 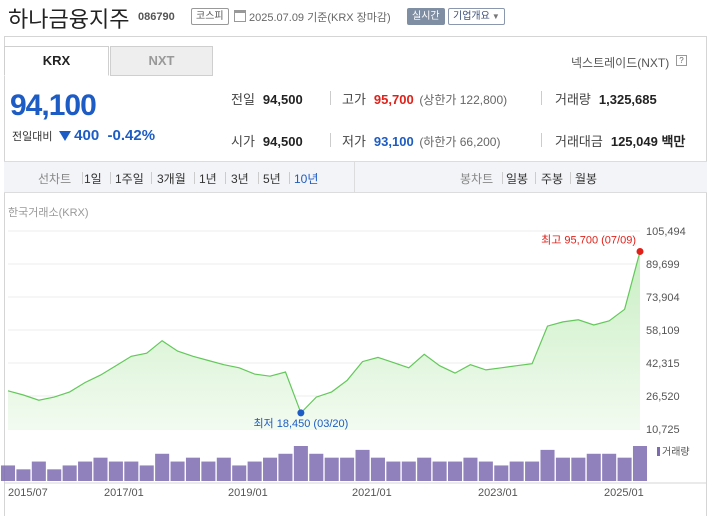 What do you see at coordinates (460, 142) in the screenshot?
I see `stat-sub: (하한가 66,200)` at bounding box center [460, 142].